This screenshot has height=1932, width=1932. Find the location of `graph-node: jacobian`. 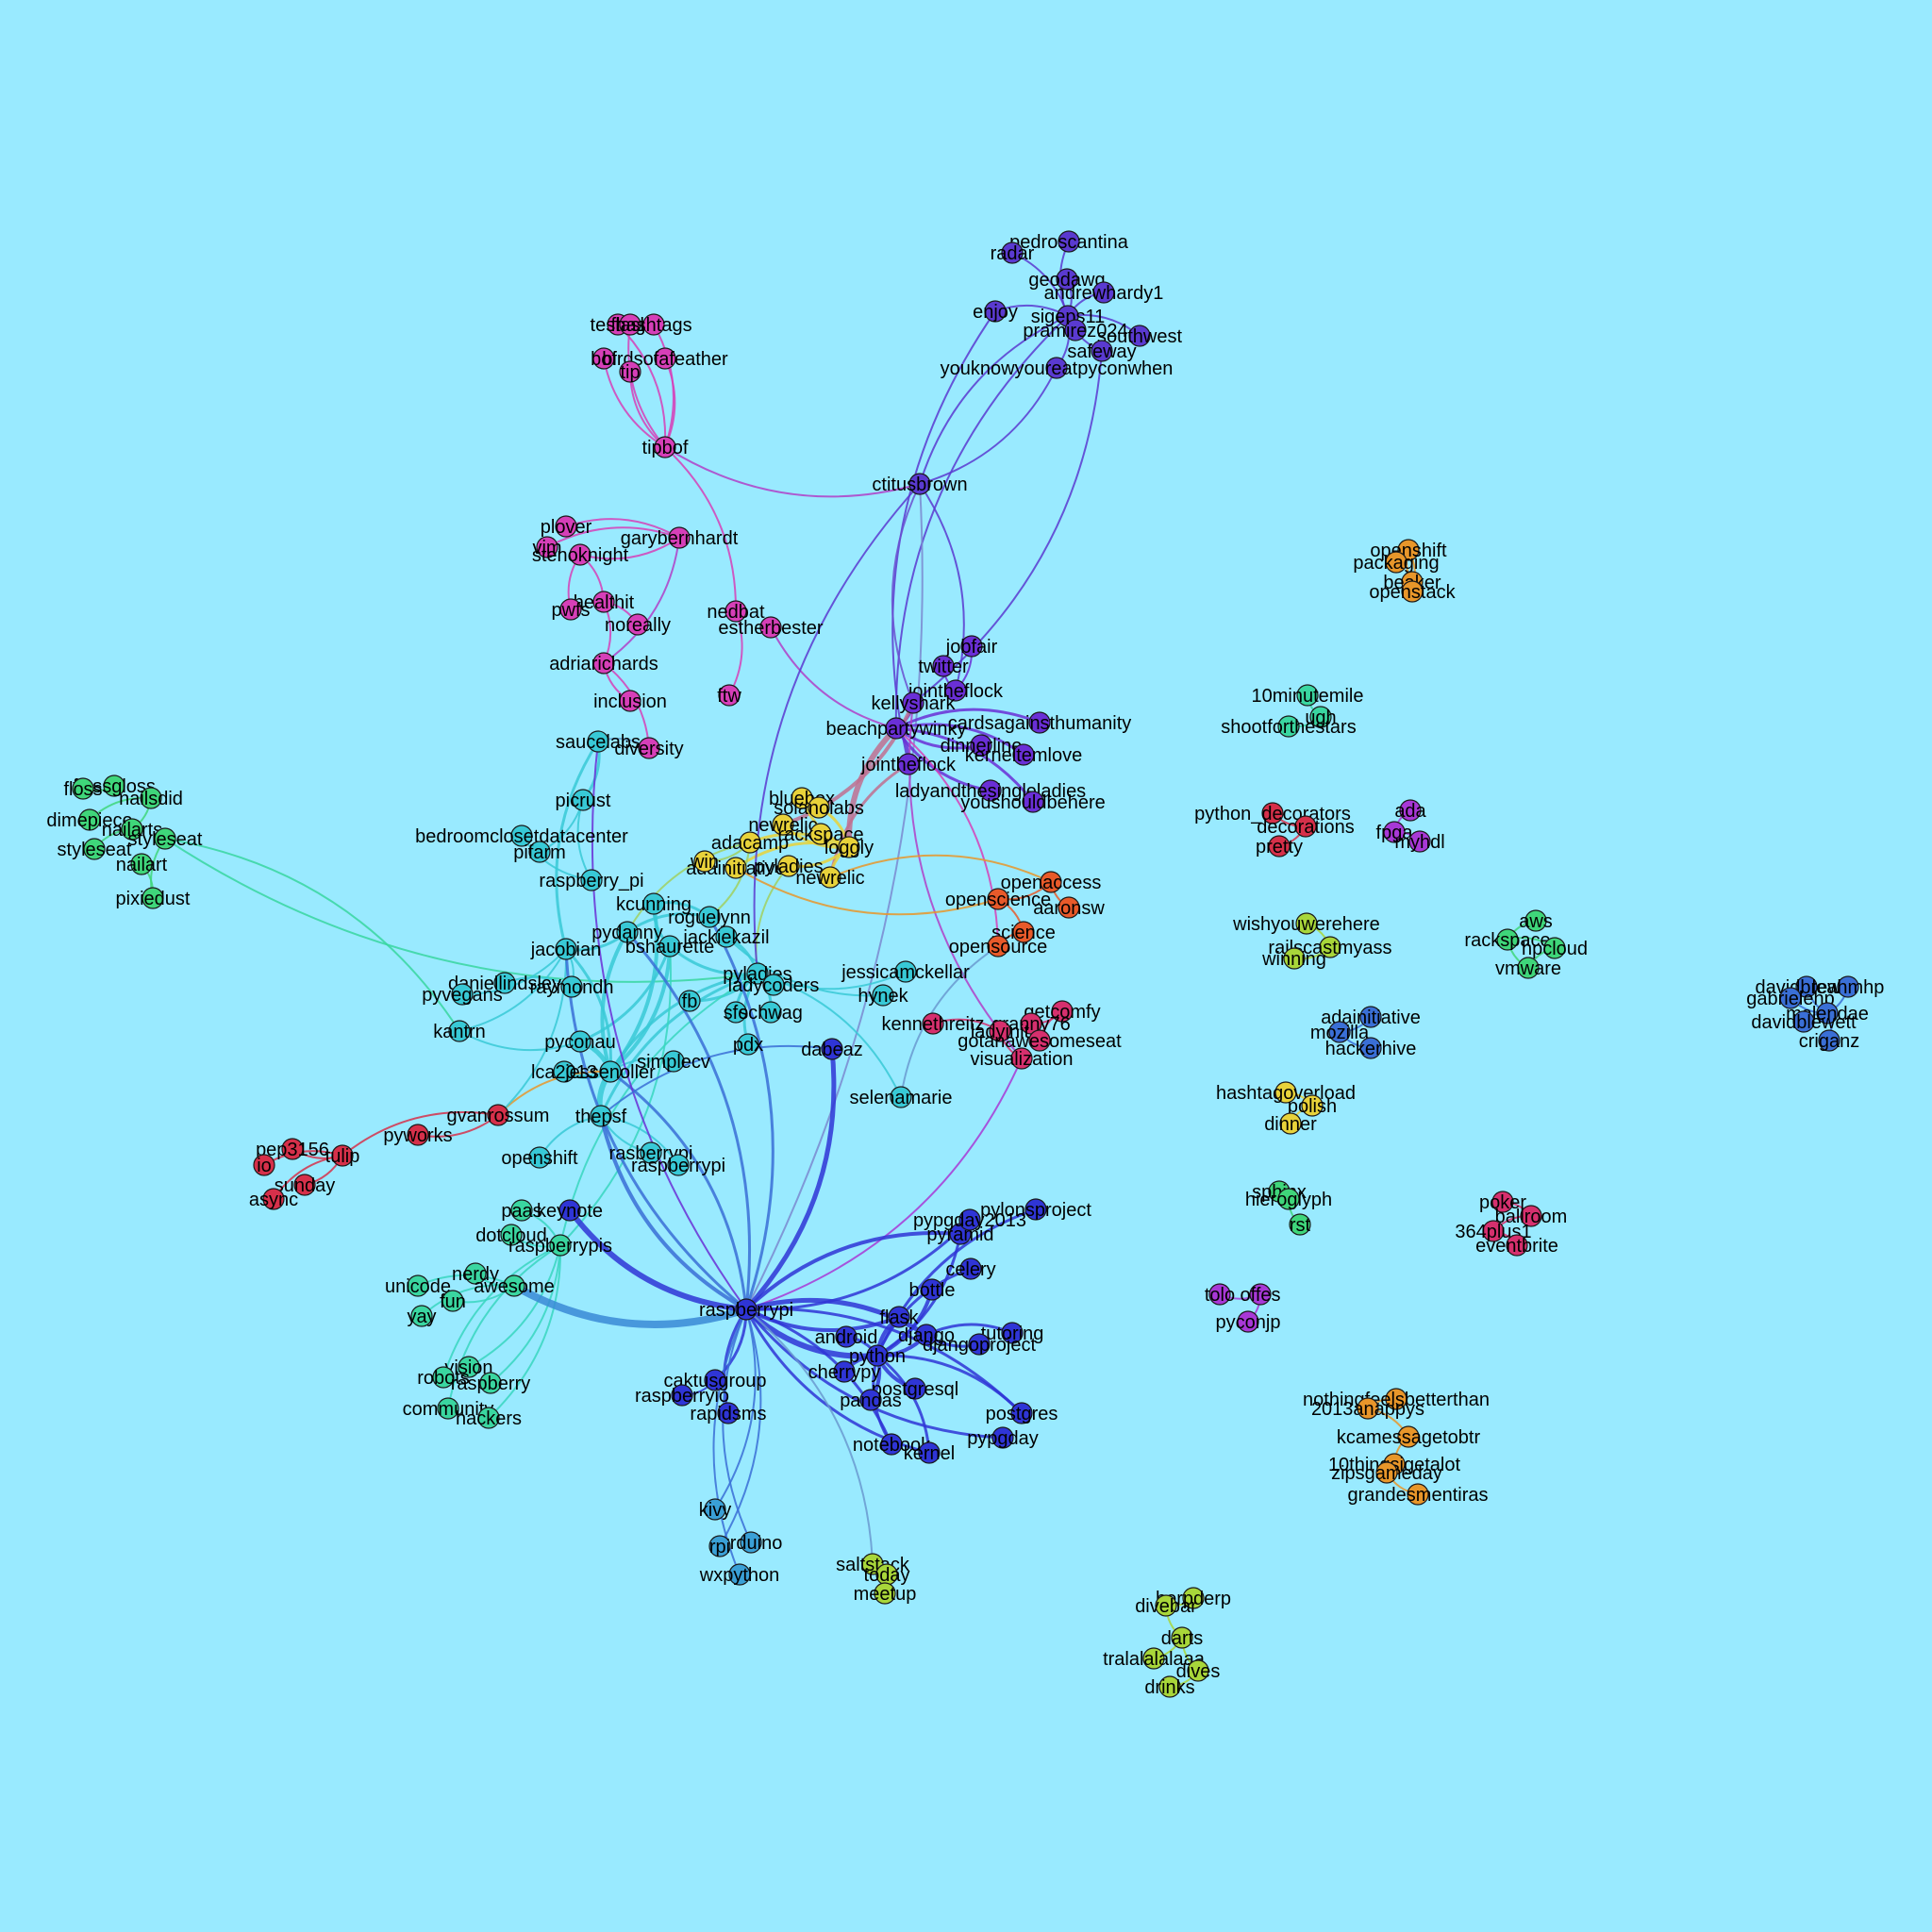

graph-node: jacobian is located at coordinates (566, 949).